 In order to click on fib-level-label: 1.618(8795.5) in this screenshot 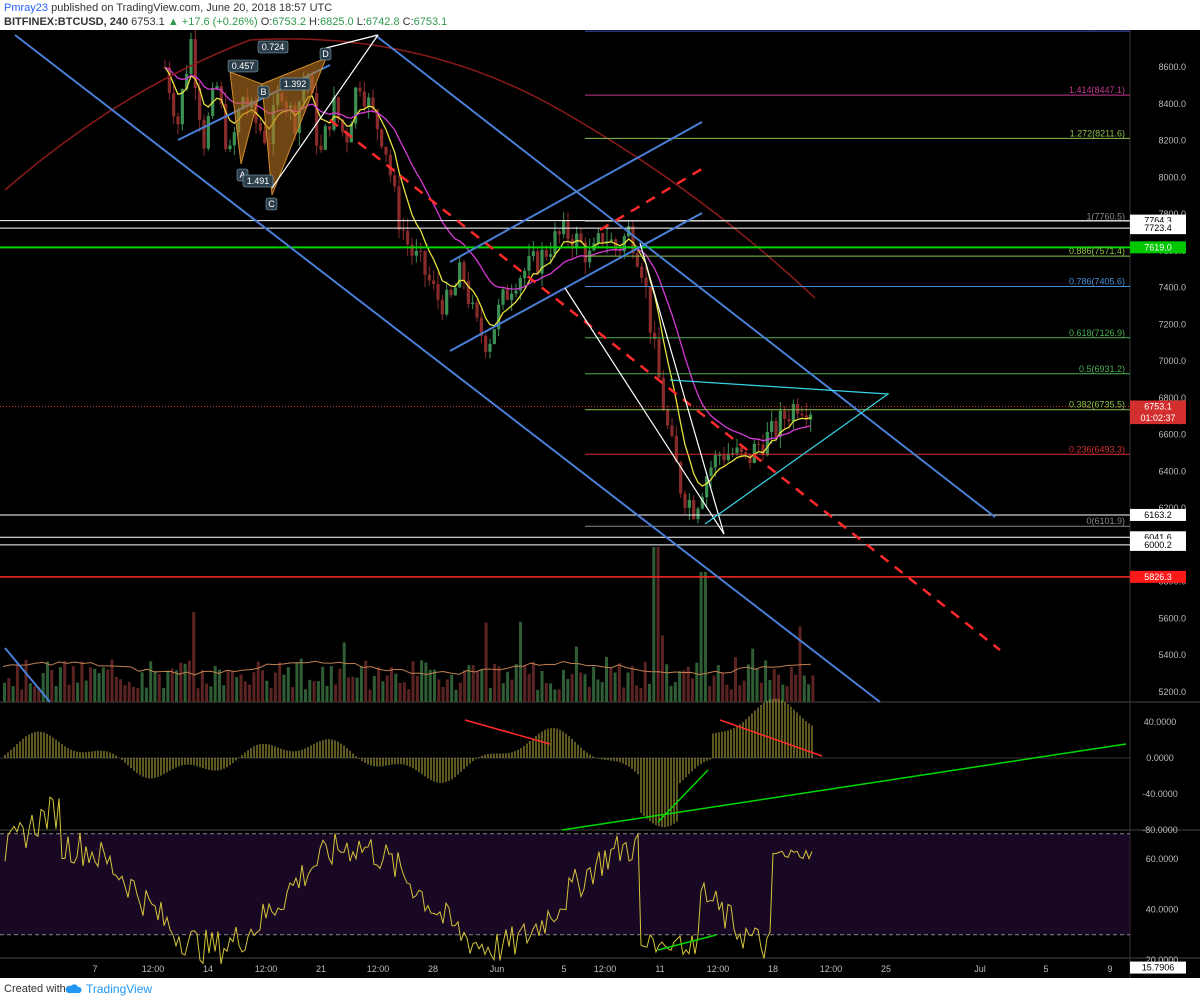, I will do `click(1097, 30)`.